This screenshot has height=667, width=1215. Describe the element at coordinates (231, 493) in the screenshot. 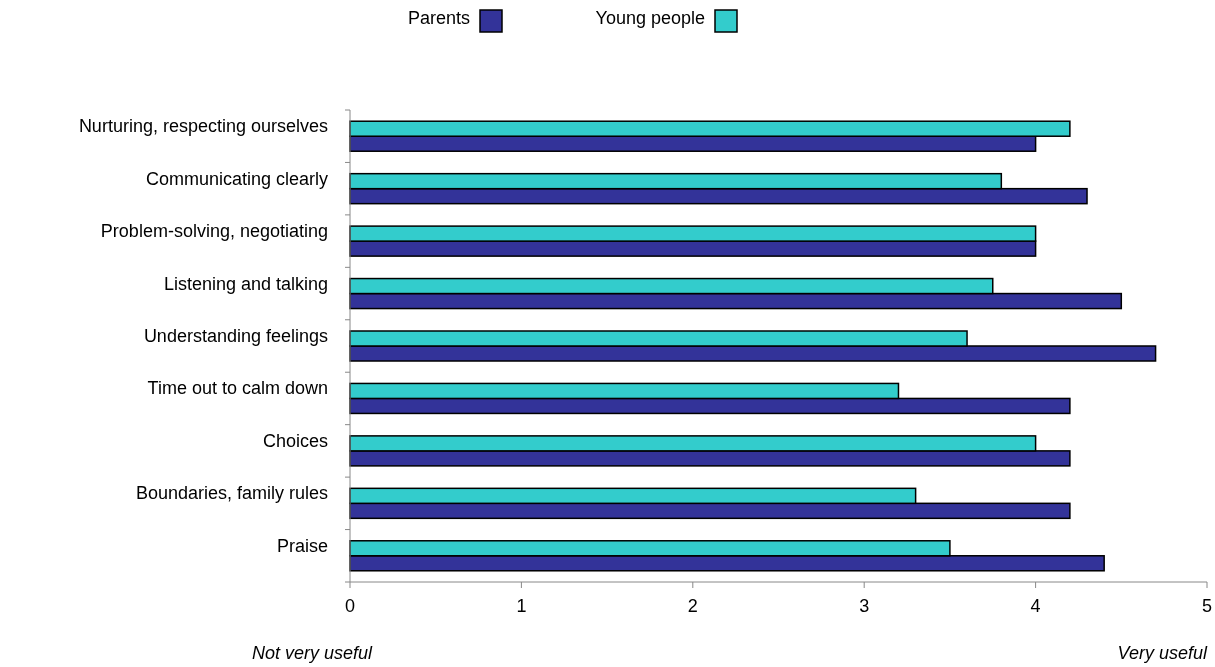

I see `y-tick-label: Boundaries, family rules` at that location.